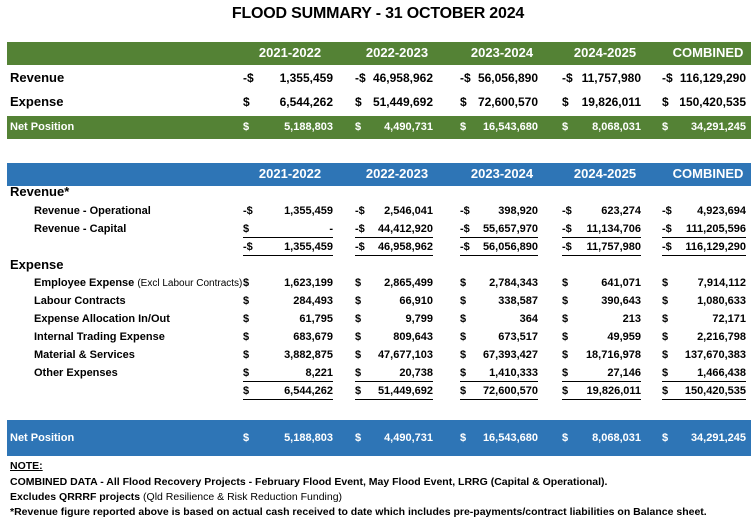 This screenshot has width=756, height=531. Describe the element at coordinates (394, 337) in the screenshot. I see `value-cell: $809,643` at that location.